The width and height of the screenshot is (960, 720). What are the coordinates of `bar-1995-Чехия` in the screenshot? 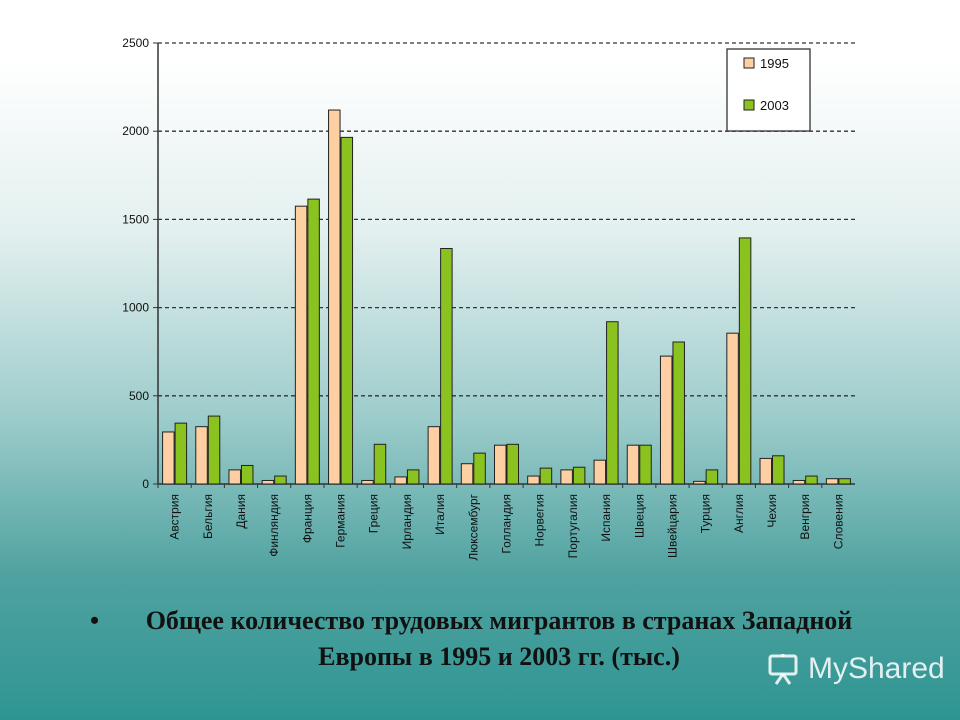 It's located at (766, 471).